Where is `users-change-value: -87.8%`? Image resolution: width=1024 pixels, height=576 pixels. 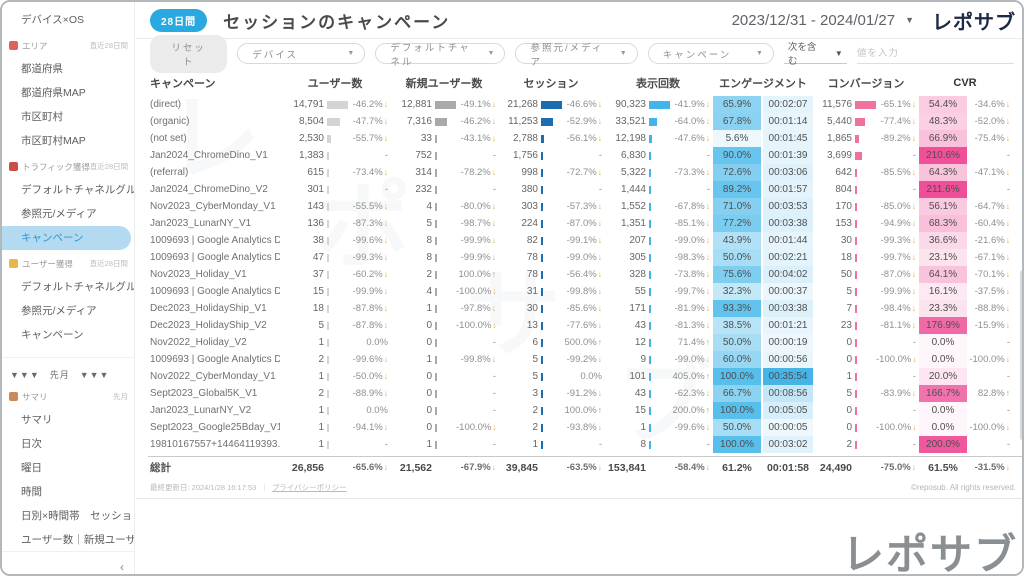
users-change-value: -87.8% is located at coordinates (367, 325).